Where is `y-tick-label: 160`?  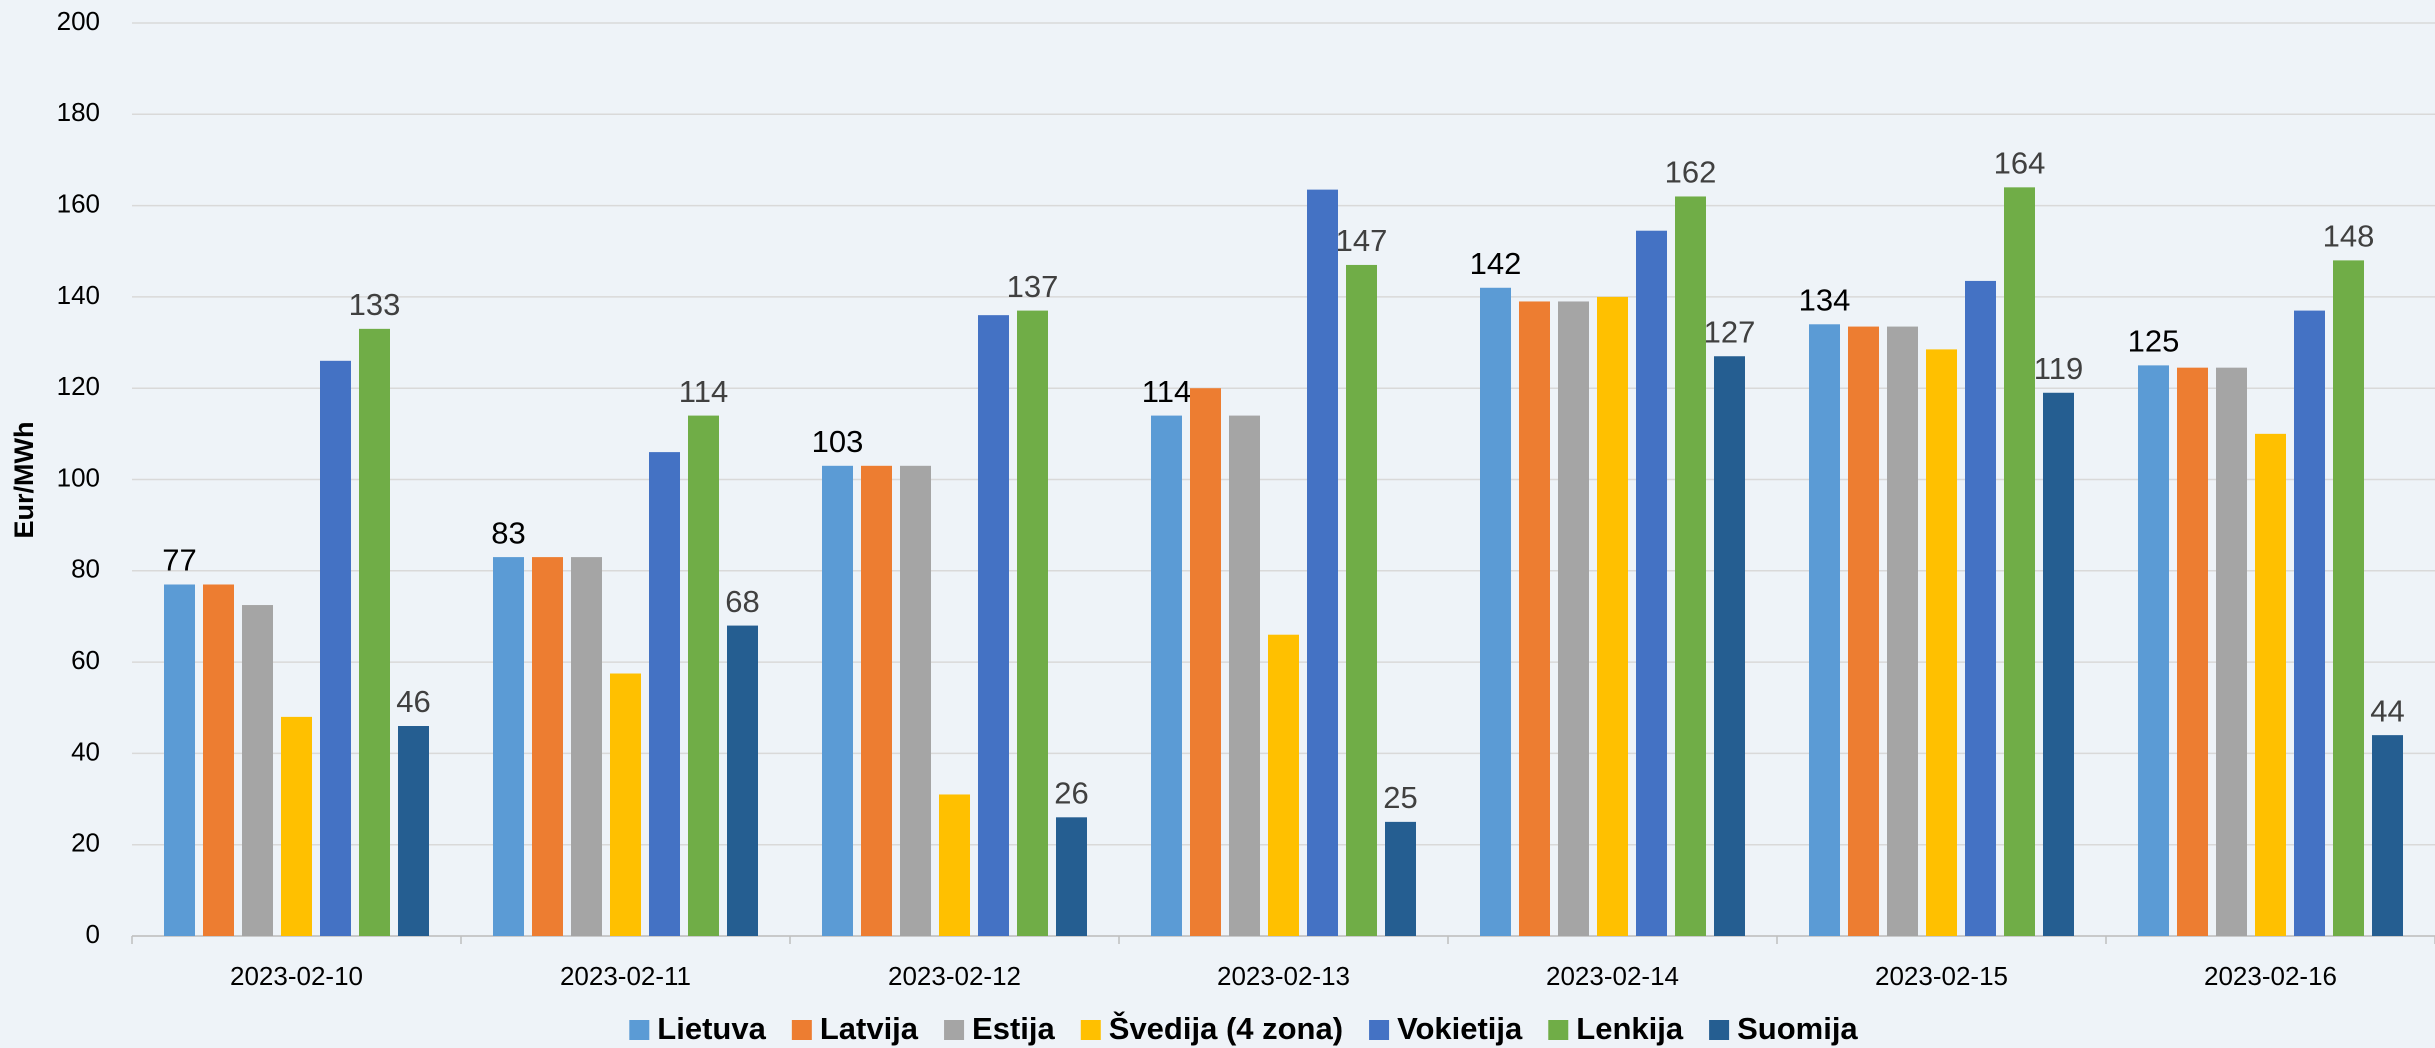 y-tick-label: 160 is located at coordinates (78, 203).